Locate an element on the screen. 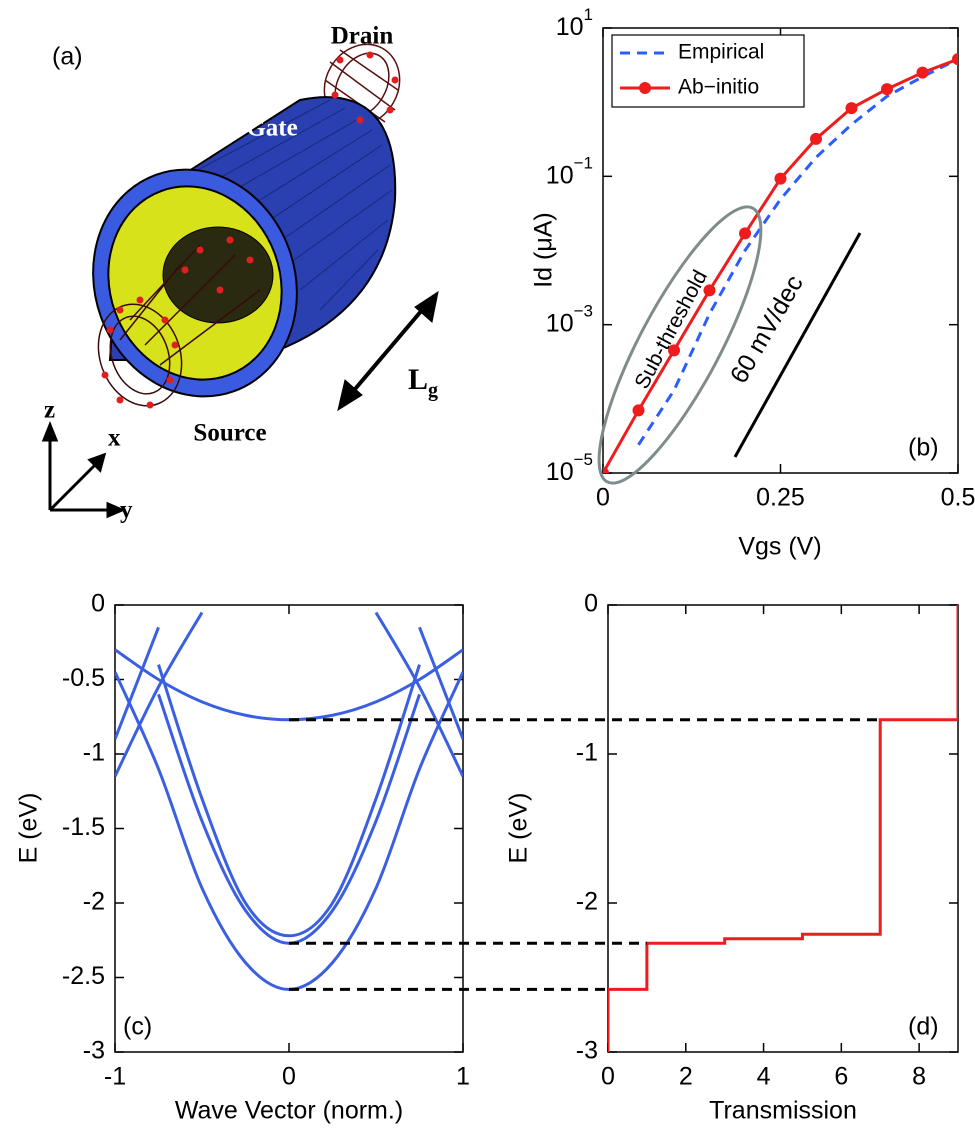  panel-label: (c) is located at coordinates (137, 1027).